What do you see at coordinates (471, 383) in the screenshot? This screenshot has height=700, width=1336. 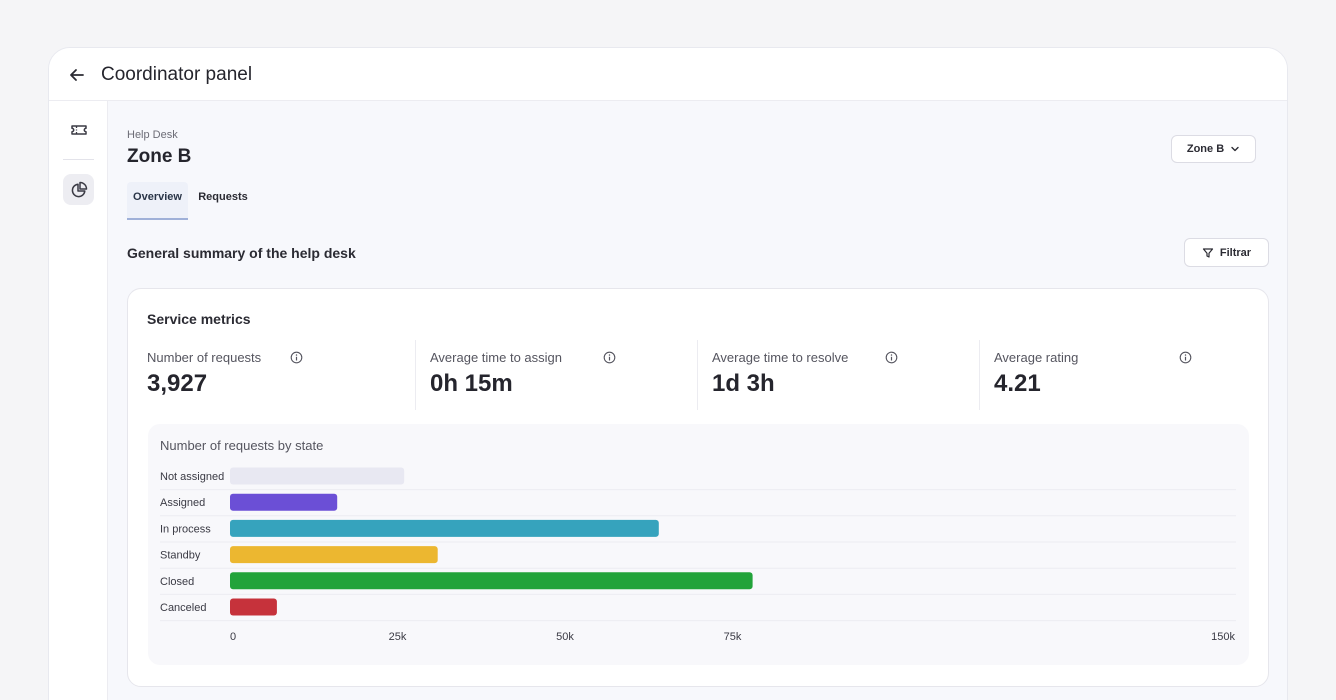 I see `metric-value: 0h 15m` at bounding box center [471, 383].